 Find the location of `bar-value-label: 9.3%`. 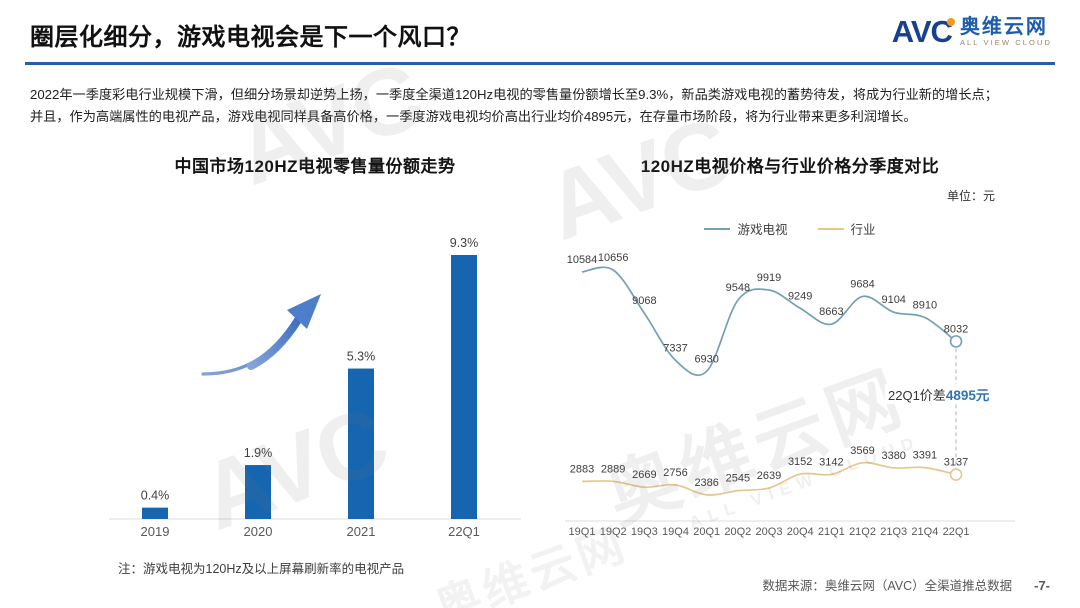

bar-value-label: 9.3% is located at coordinates (464, 243).